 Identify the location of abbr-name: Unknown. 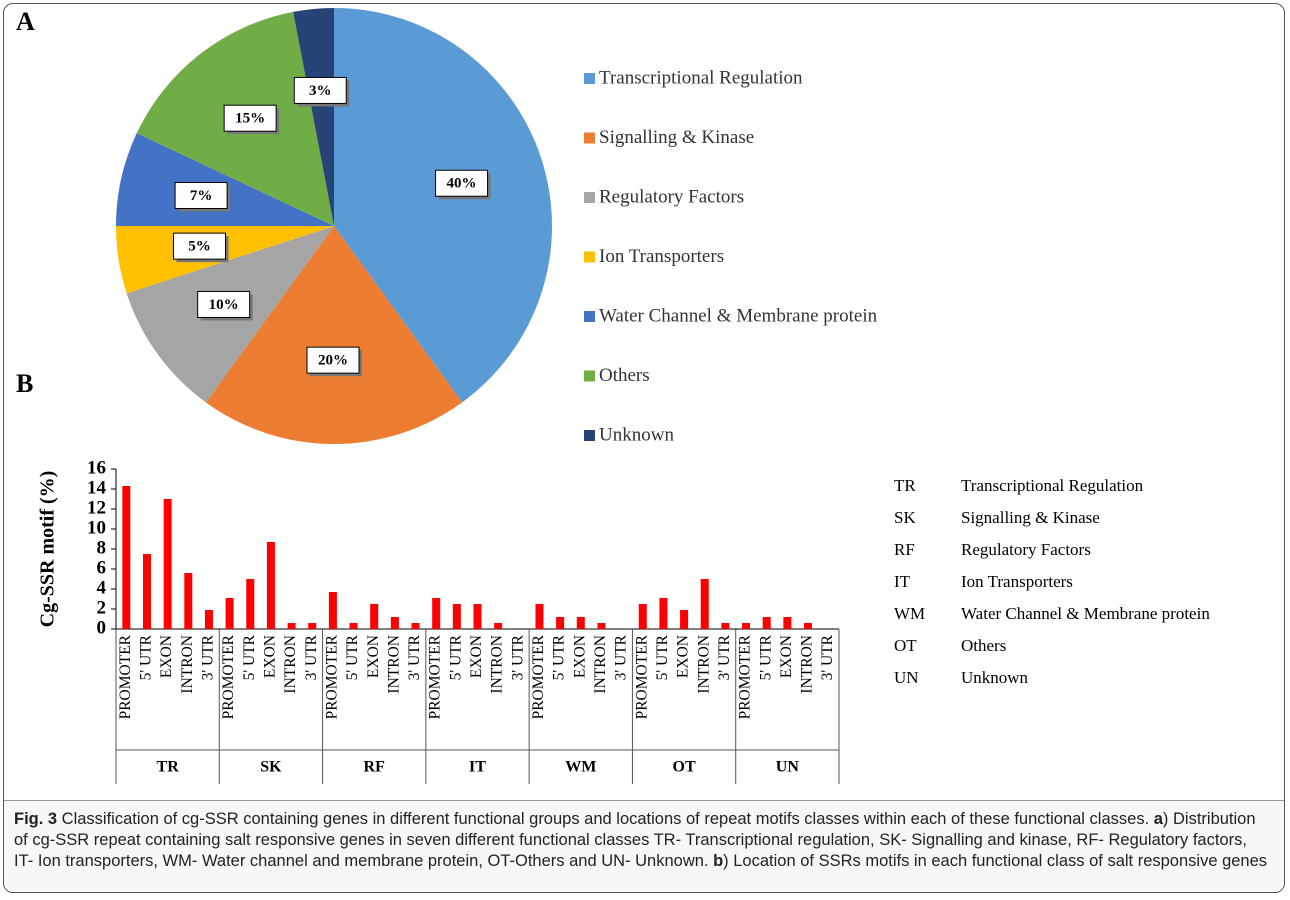
(995, 677).